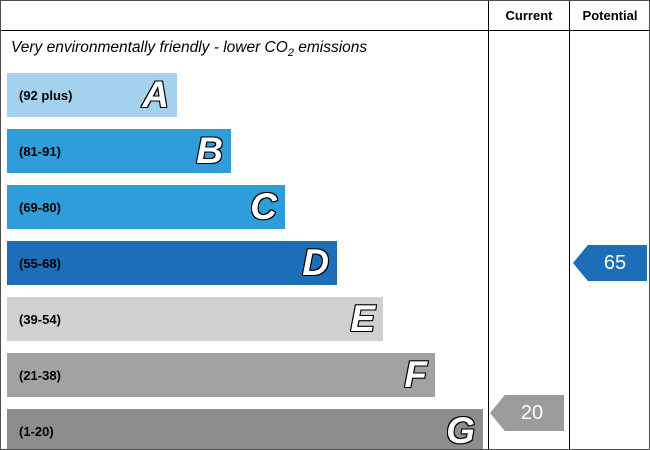 This screenshot has height=450, width=650. I want to click on band-row-g: (1-20) G, so click(245, 429).